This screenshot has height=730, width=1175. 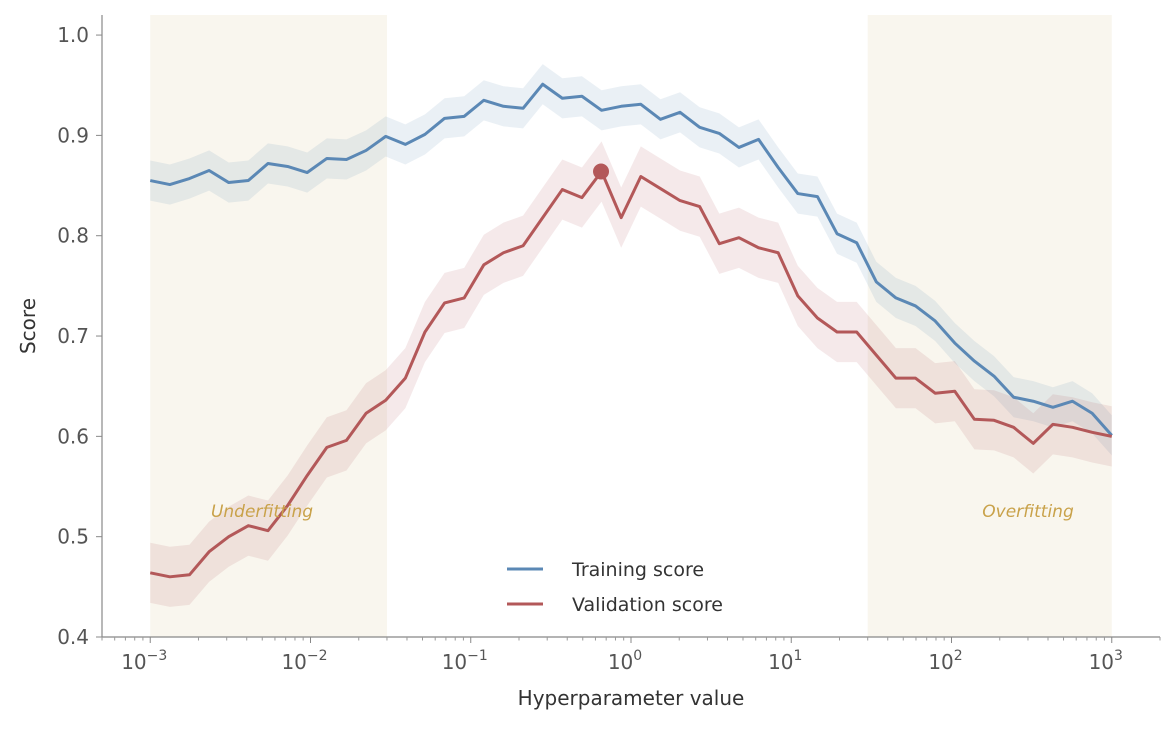 What do you see at coordinates (647, 605) in the screenshot?
I see `legend-label-validation: Validation score` at bounding box center [647, 605].